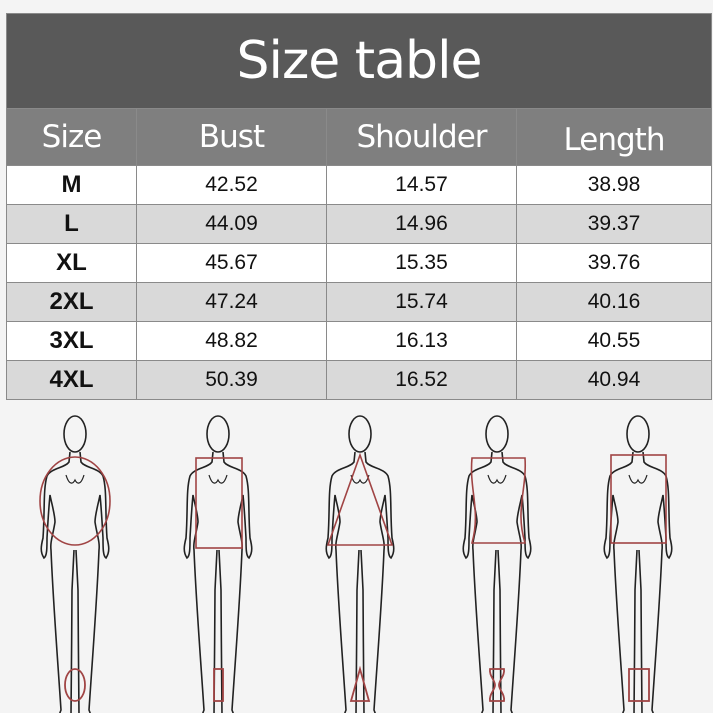 Image resolution: width=713 pixels, height=713 pixels. Describe the element at coordinates (231, 263) in the screenshot. I see `cell-bust: 45.67` at that location.